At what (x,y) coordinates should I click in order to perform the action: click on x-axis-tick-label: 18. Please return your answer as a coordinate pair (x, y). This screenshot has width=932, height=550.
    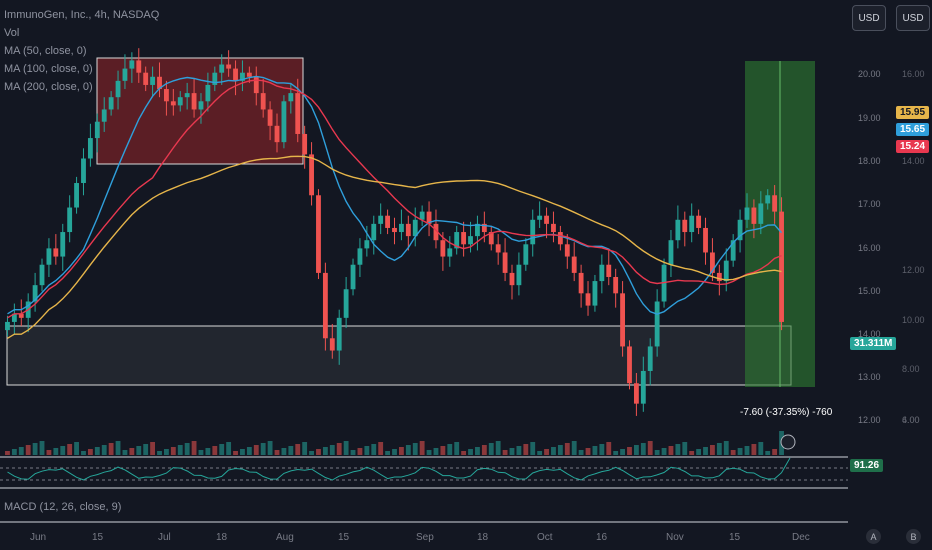
    Looking at the image, I should click on (483, 537).